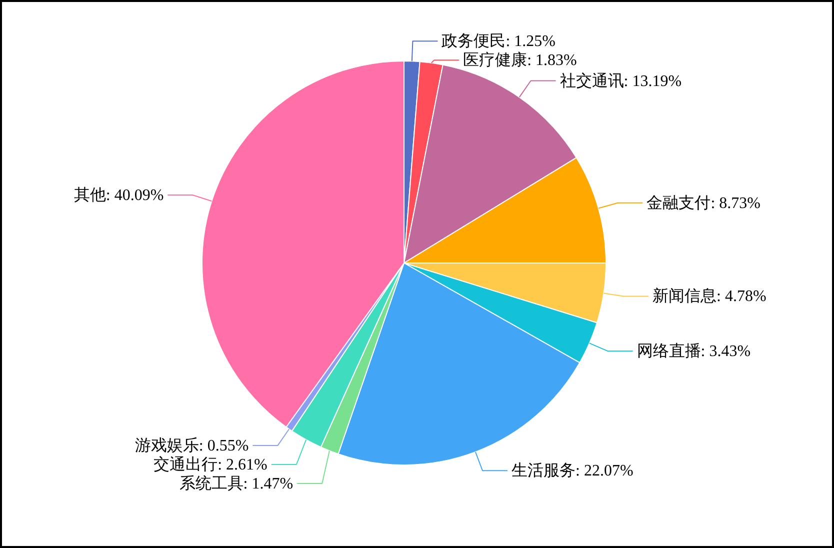 This screenshot has width=834, height=548. I want to click on slice-label: 生活服务: 22.07%, so click(573, 471).